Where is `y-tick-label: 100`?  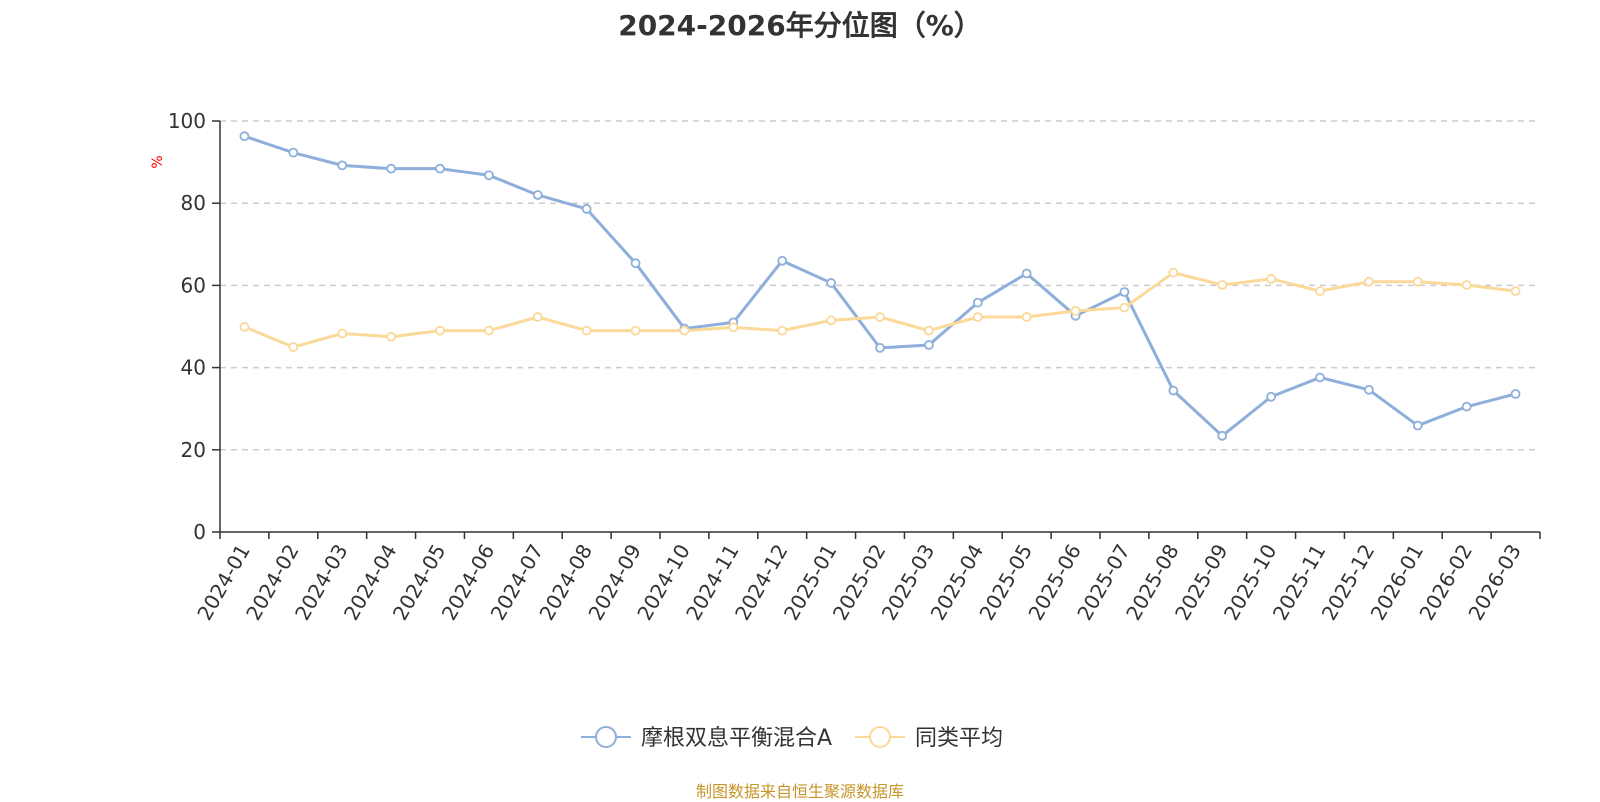 y-tick-label: 100 is located at coordinates (187, 121).